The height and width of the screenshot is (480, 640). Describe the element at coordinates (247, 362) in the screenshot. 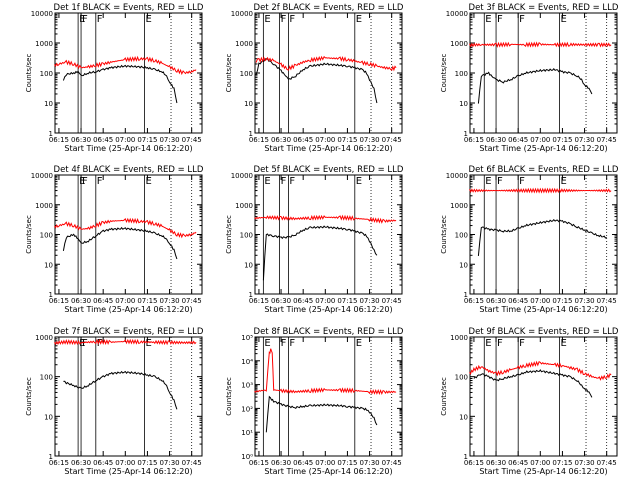

I see `y-tick-label: 10⁴` at that location.